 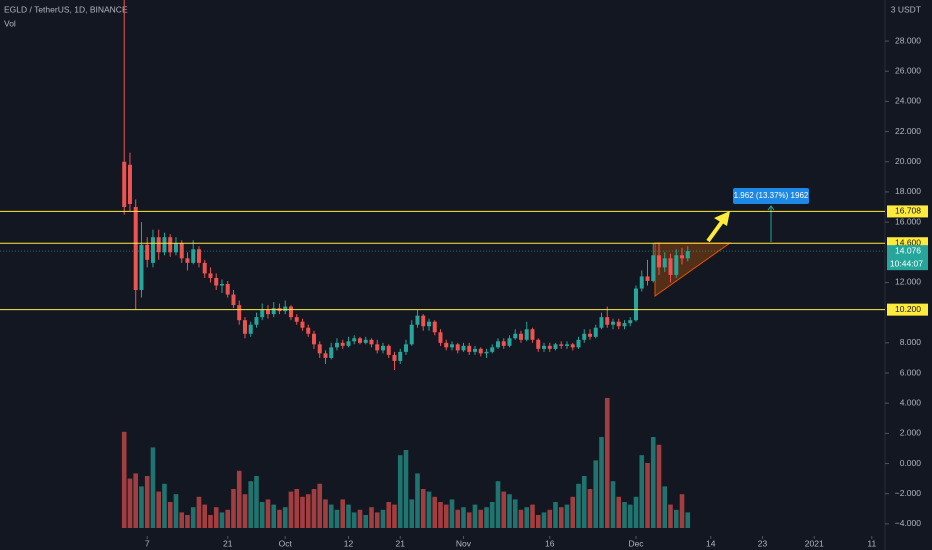 I want to click on x-tick-label: Dec, so click(x=636, y=543).